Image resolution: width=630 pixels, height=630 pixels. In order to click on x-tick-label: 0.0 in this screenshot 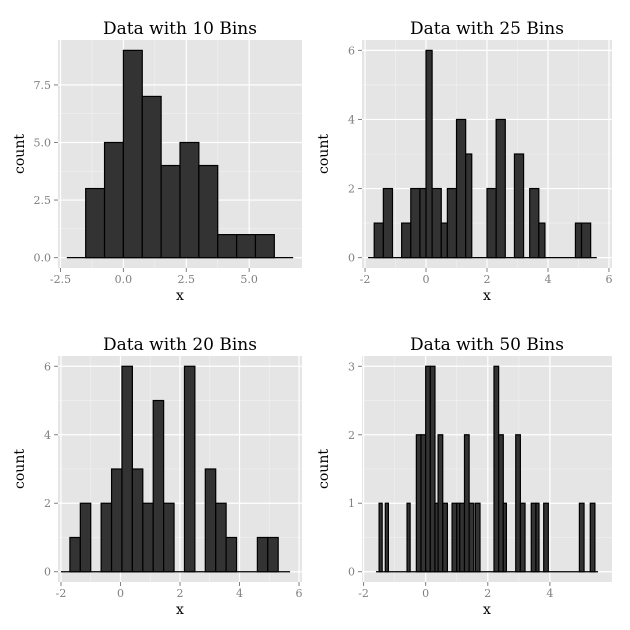, I will do `click(124, 279)`.